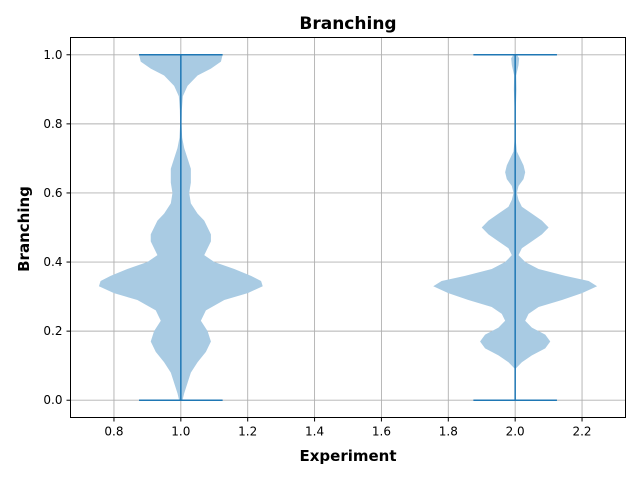 Image resolution: width=640 pixels, height=480 pixels. I want to click on x-tick-label: 1.6, so click(381, 432).